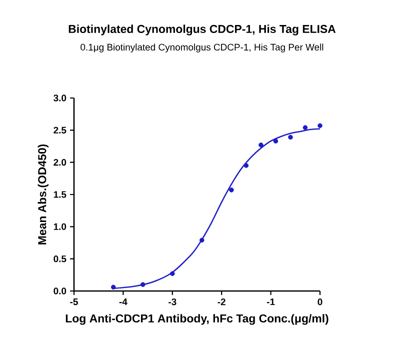 This screenshot has height=353, width=404. I want to click on y-tick-label: 2.0, so click(60, 162).